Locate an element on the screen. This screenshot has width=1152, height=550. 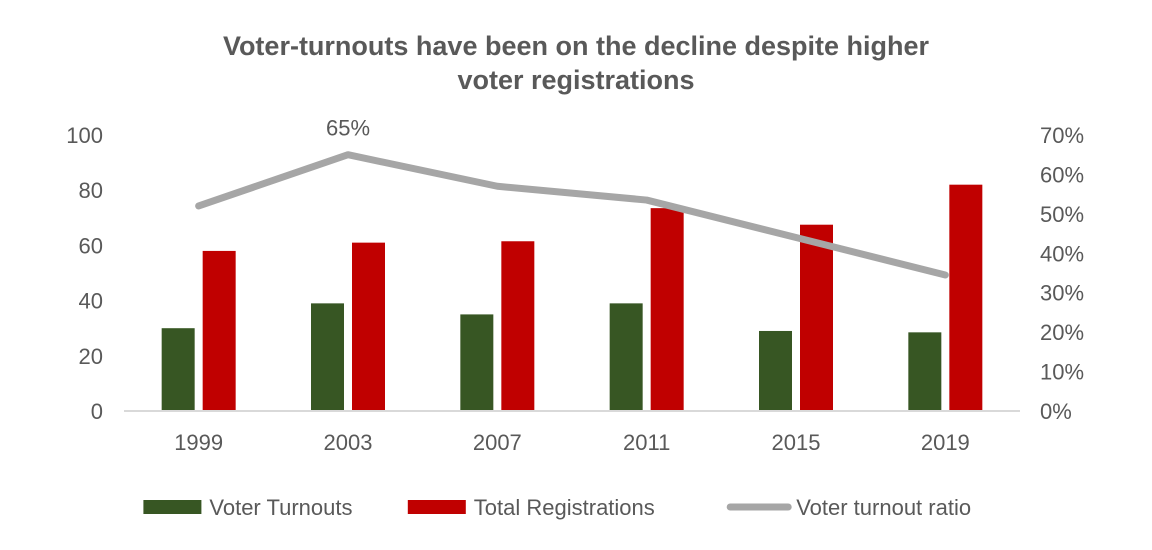
data-label: 65% is located at coordinates (348, 128).